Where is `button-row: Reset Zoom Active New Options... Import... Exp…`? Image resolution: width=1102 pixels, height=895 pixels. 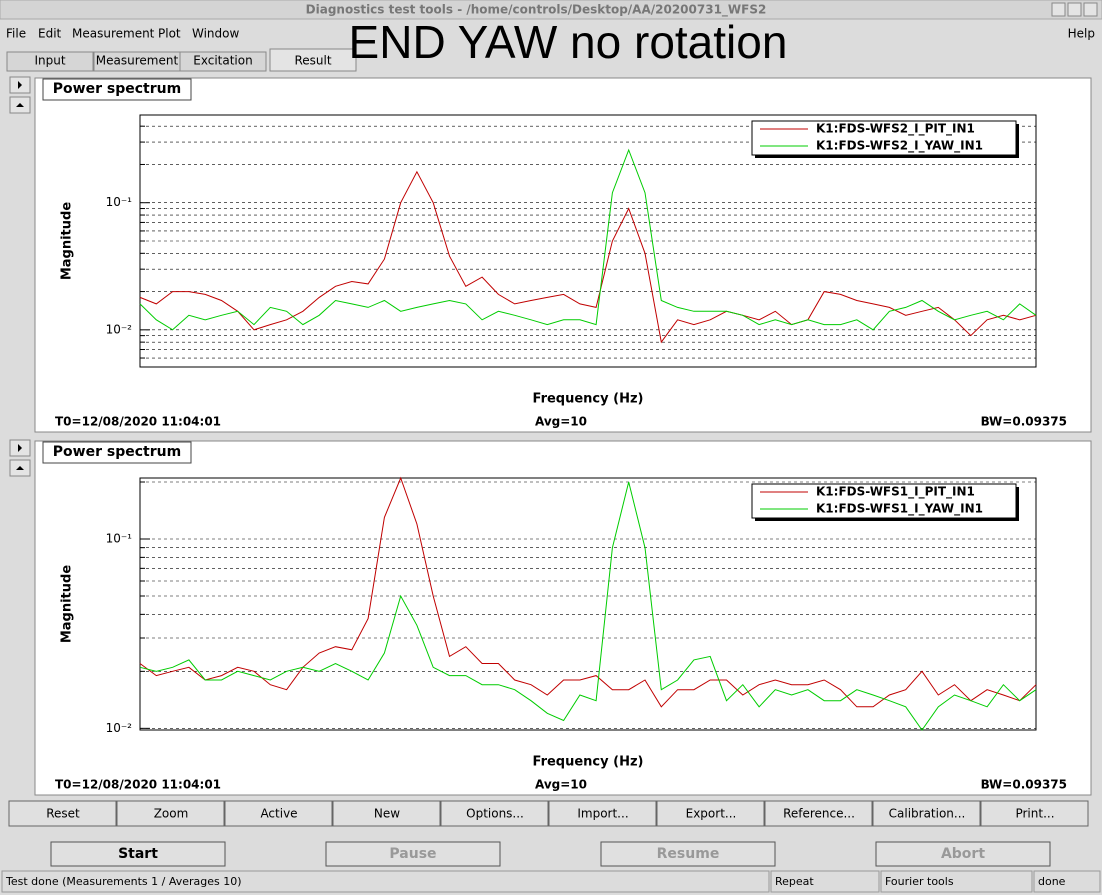
button-row: Reset Zoom Active New Options... Import... Exp… is located at coordinates (548, 813).